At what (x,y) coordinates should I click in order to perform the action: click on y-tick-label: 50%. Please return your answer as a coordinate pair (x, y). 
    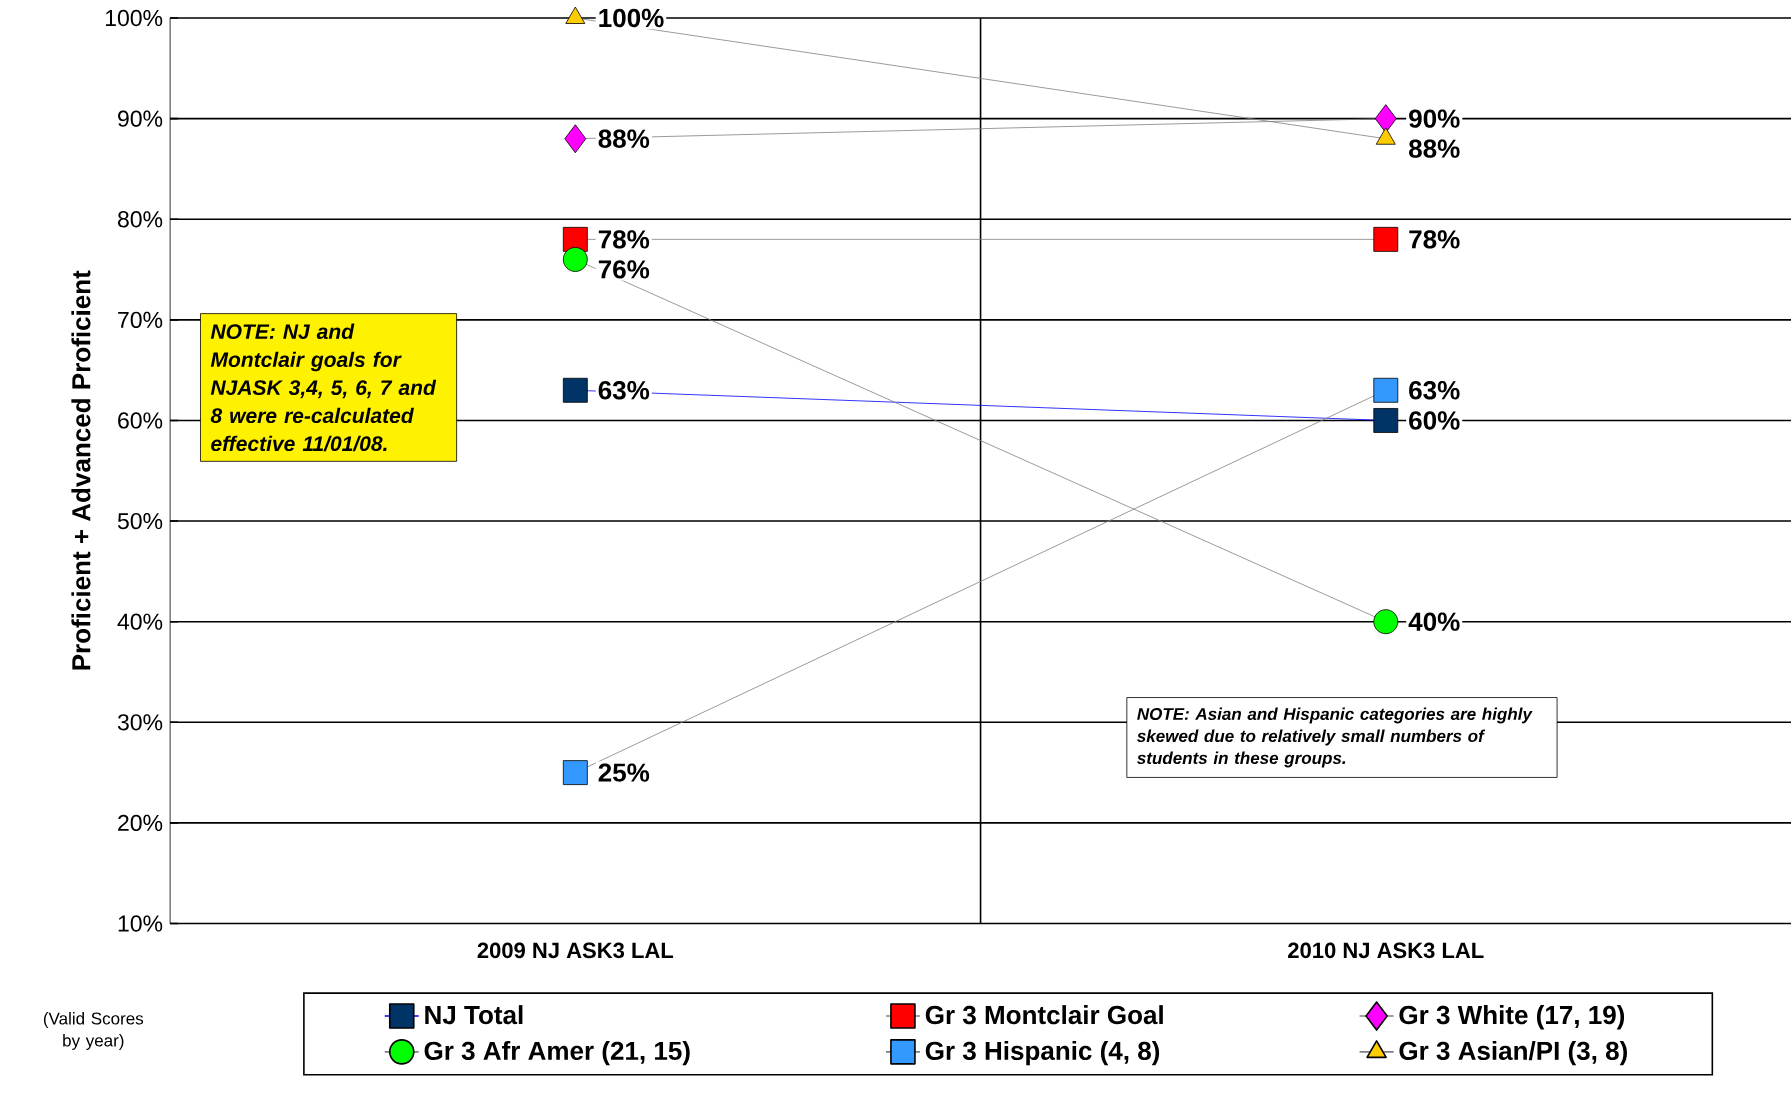
    Looking at the image, I should click on (140, 521).